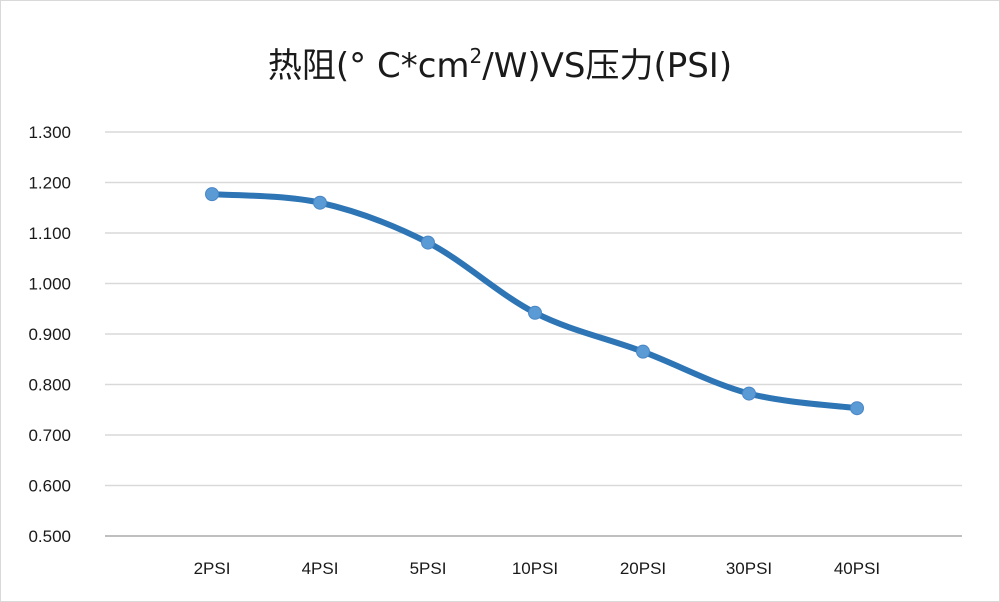  What do you see at coordinates (49, 284) in the screenshot?
I see `y-tick-label: 1.000` at bounding box center [49, 284].